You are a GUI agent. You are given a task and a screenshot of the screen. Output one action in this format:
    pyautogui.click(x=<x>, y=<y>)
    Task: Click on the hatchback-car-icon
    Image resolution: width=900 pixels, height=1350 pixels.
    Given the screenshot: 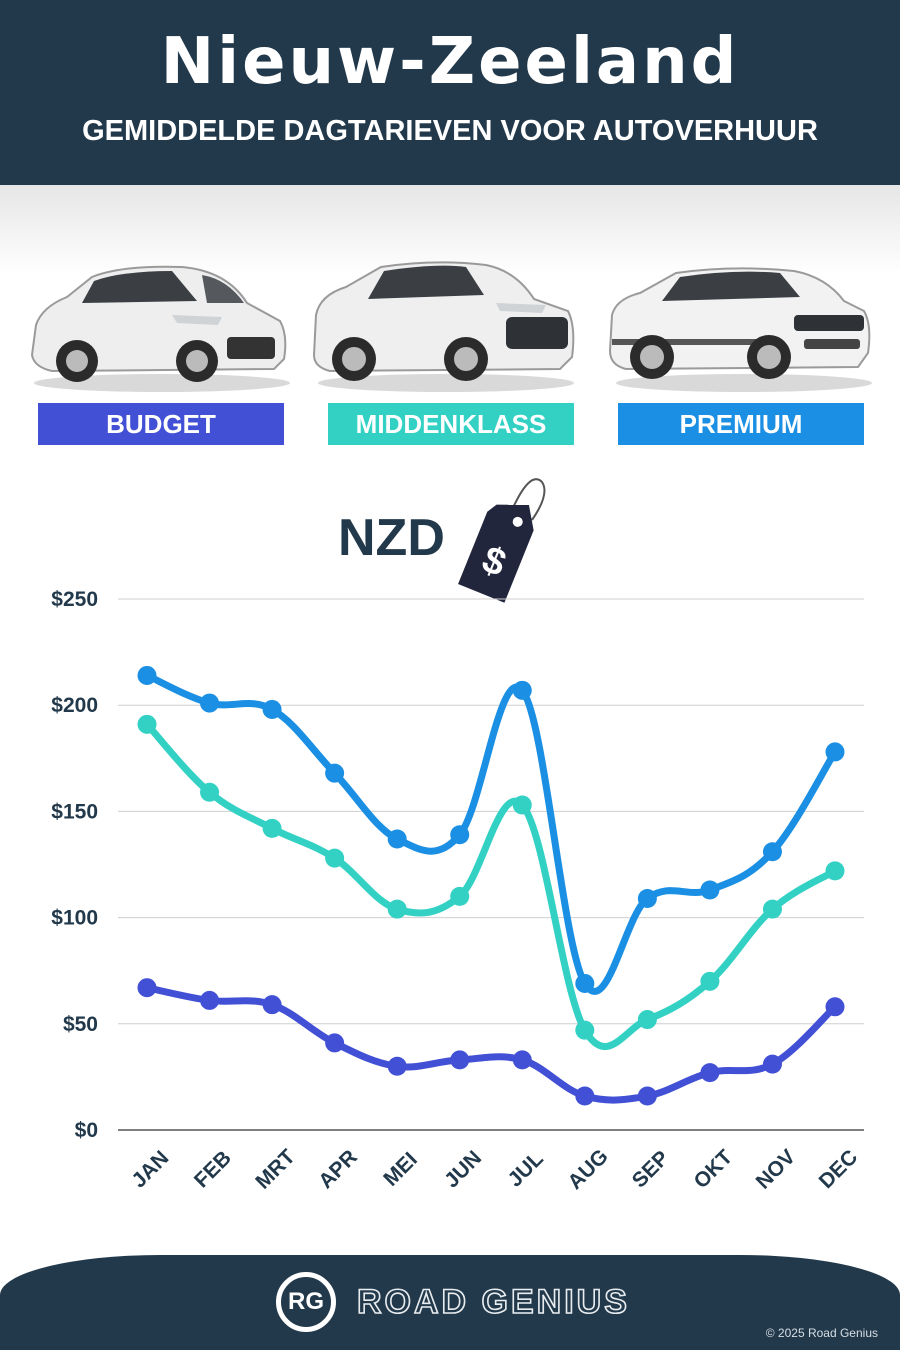 What is the action you would take?
    pyautogui.click(x=160, y=328)
    